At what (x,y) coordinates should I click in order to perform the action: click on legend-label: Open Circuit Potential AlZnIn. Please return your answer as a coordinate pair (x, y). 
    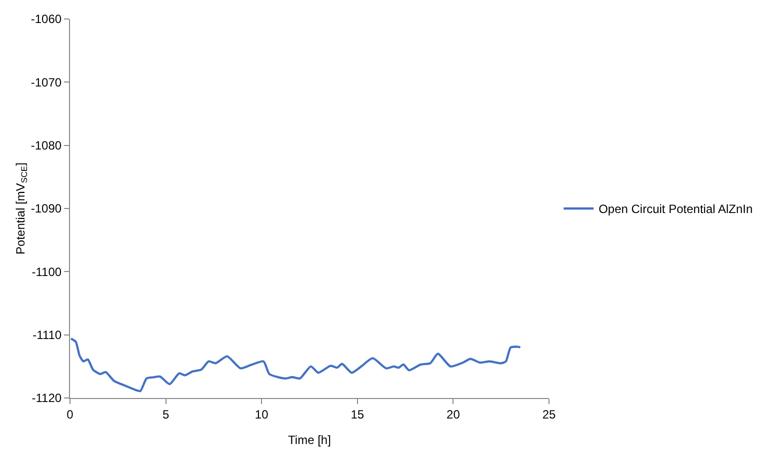
    Looking at the image, I should click on (675, 209).